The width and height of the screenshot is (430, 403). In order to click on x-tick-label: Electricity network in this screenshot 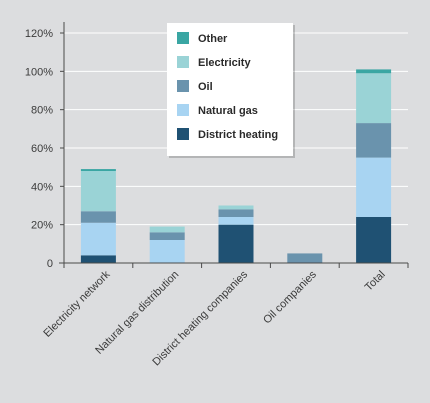, I will do `click(77, 304)`.